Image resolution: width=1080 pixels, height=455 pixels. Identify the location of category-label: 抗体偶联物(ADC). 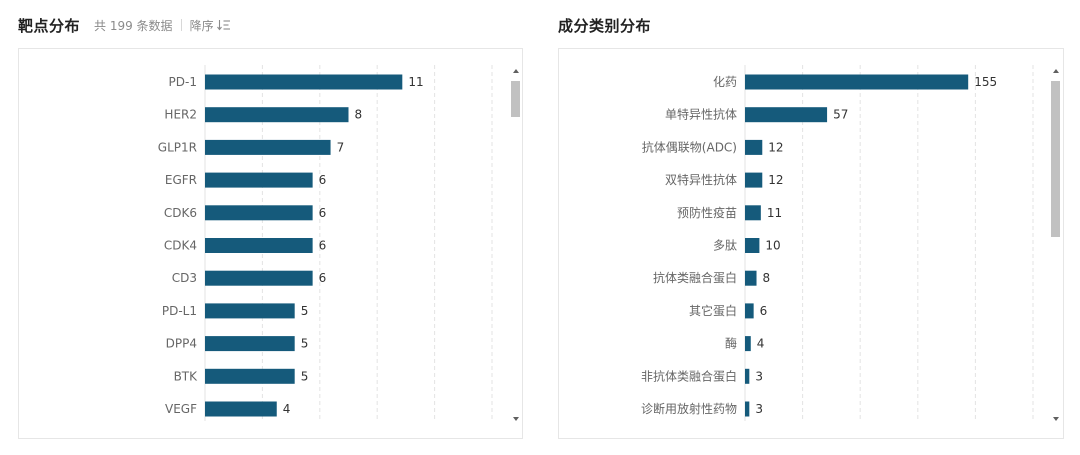
(689, 146).